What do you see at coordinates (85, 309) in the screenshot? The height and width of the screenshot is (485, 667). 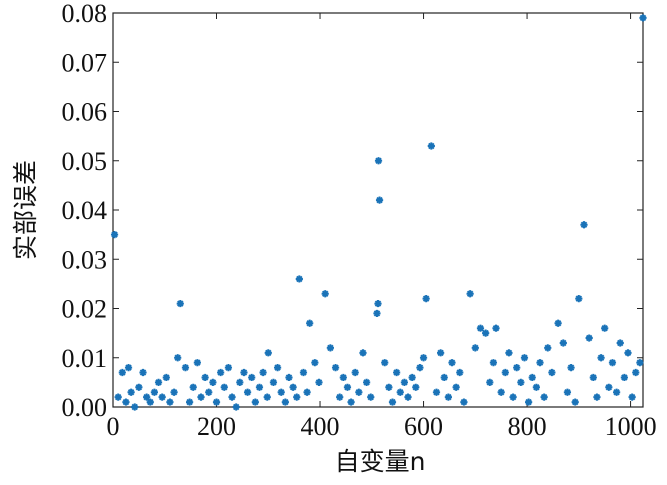 I see `y-tick-label: 0.02` at bounding box center [85, 309].